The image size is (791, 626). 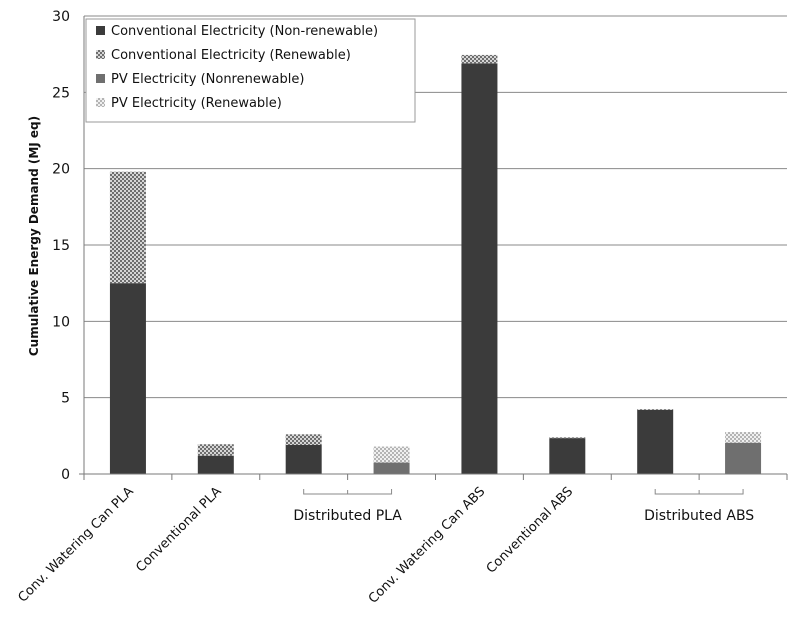 I want to click on y-tick-label: 5, so click(x=65, y=399).